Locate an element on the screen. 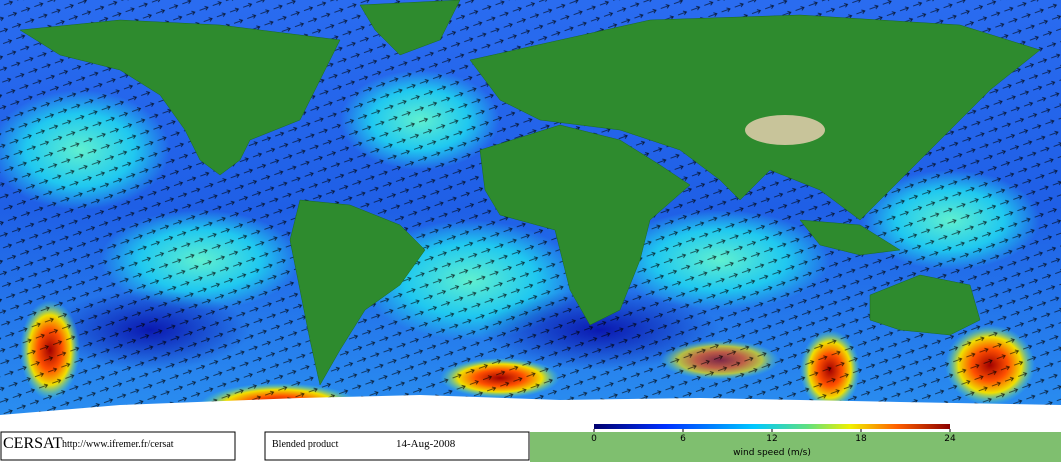 The height and width of the screenshot is (462, 1061). colorbar-tick-label: 24 is located at coordinates (950, 439).